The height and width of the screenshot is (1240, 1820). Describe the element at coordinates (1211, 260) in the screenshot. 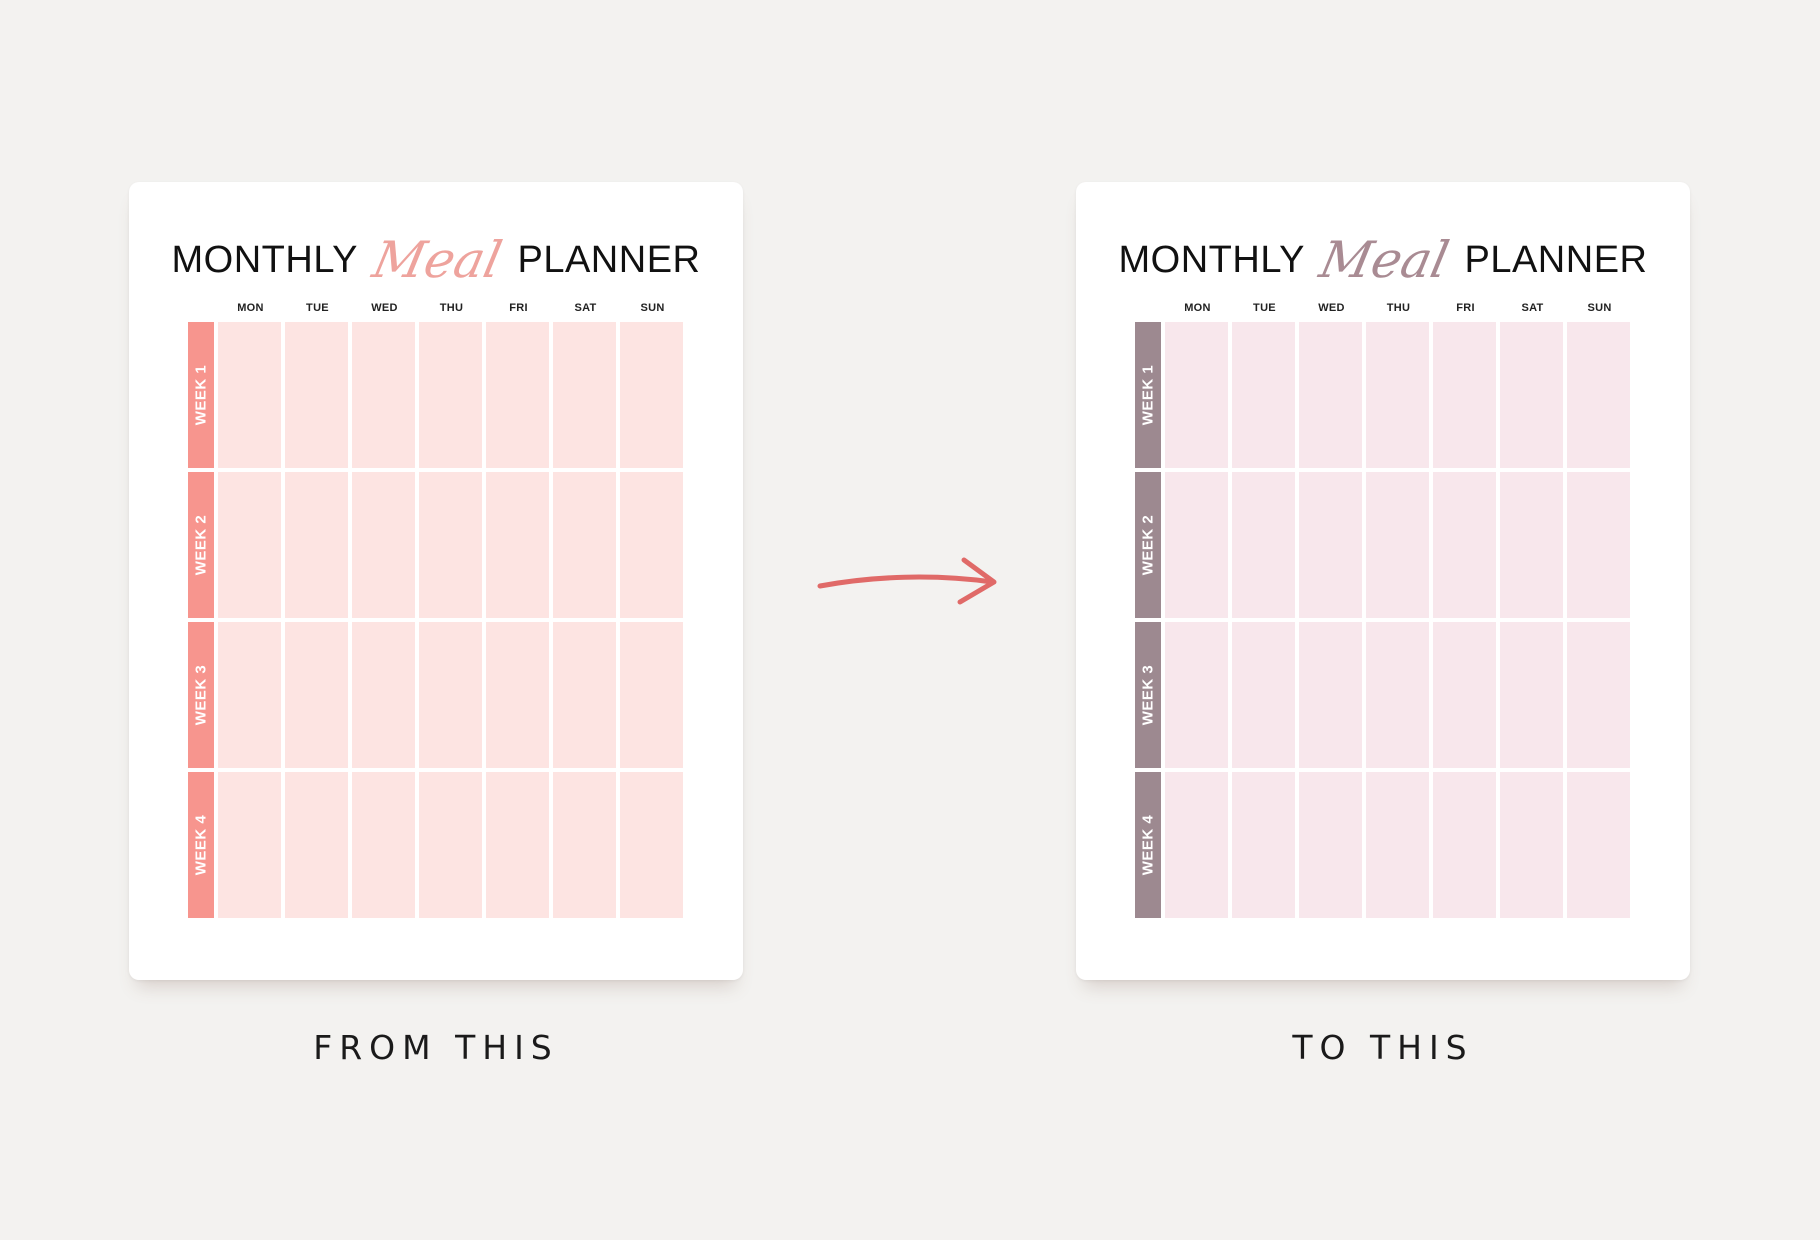

I see `title-monthly: MONTHLY` at that location.